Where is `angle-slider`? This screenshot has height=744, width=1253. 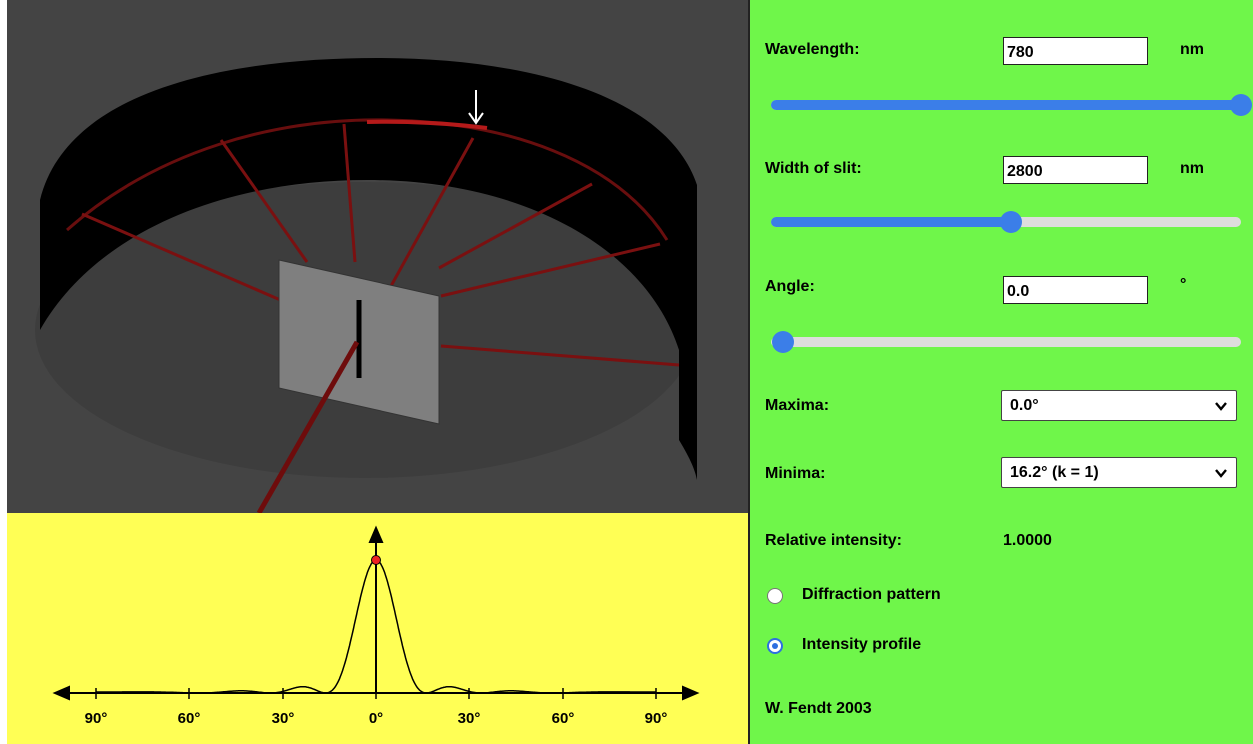 angle-slider is located at coordinates (1006, 342).